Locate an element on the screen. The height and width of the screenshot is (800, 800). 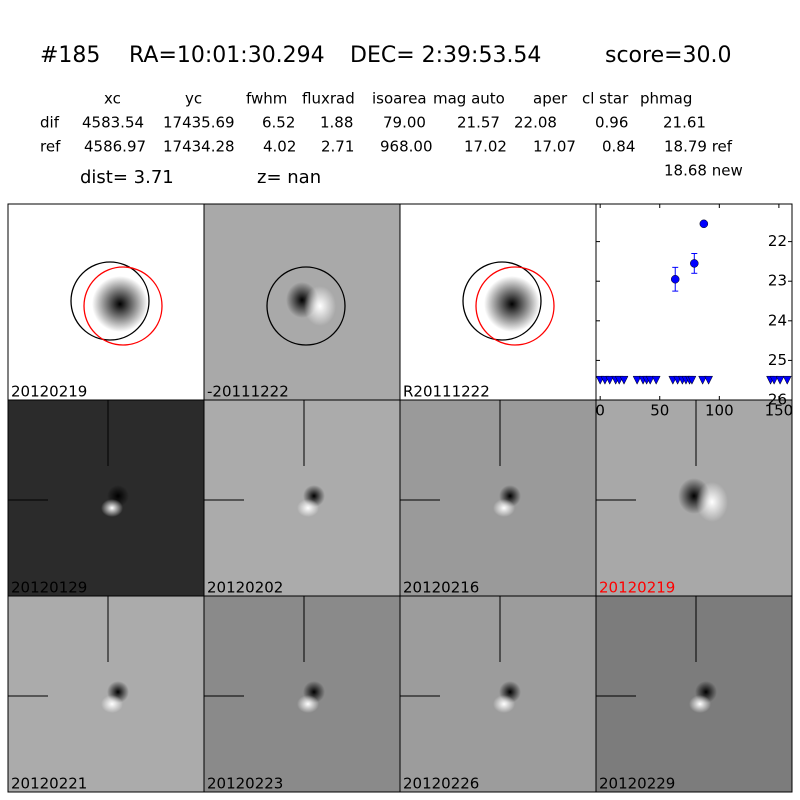
table-cell: 4.02 is located at coordinates (279, 147).